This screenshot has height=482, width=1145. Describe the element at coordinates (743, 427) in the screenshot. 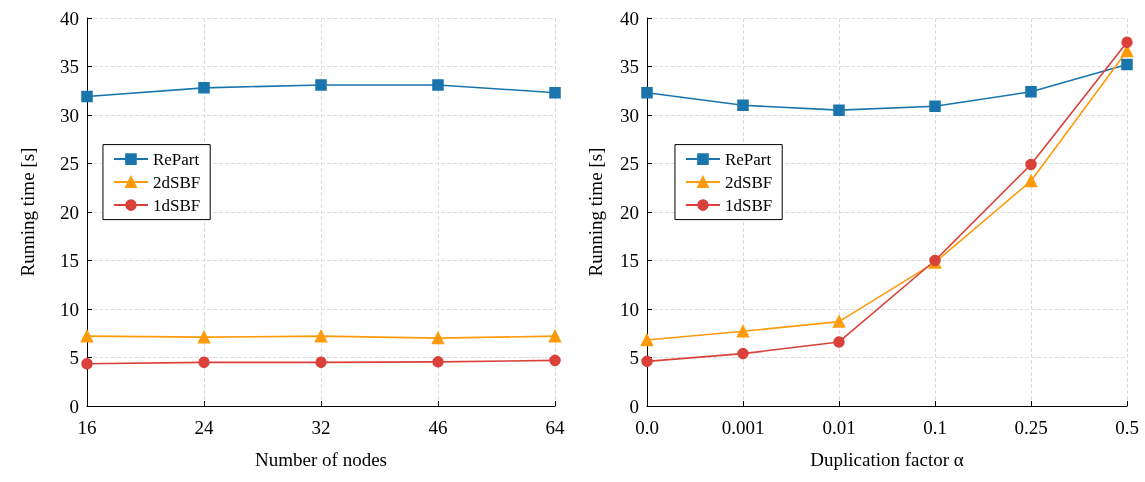

I see `x-tick-label: 0.001` at that location.